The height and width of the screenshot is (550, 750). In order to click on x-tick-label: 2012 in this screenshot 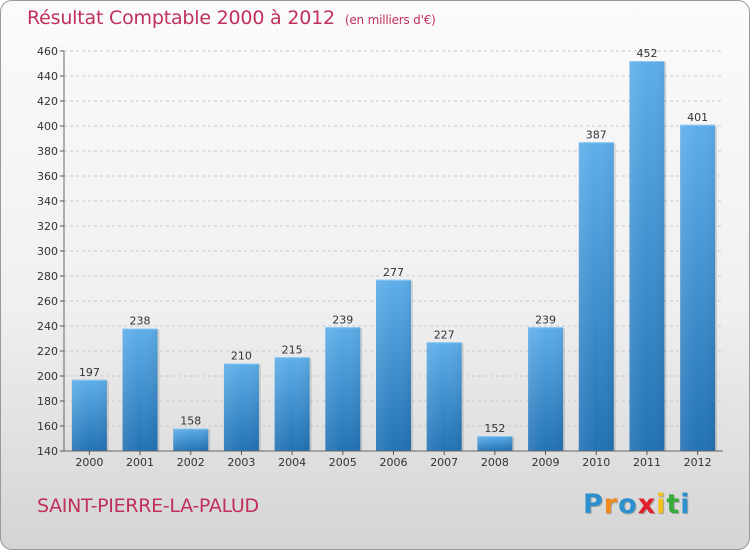, I will do `click(698, 462)`.